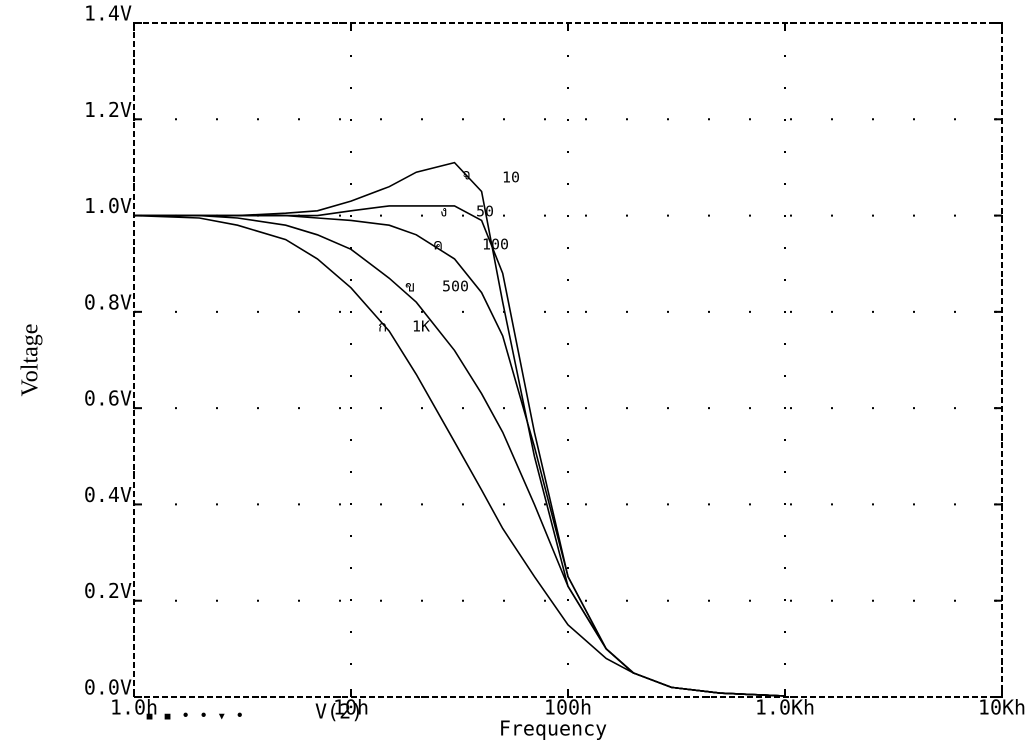 This screenshot has width=1031, height=742. Describe the element at coordinates (495, 245) in the screenshot. I see `series-label: 100` at that location.